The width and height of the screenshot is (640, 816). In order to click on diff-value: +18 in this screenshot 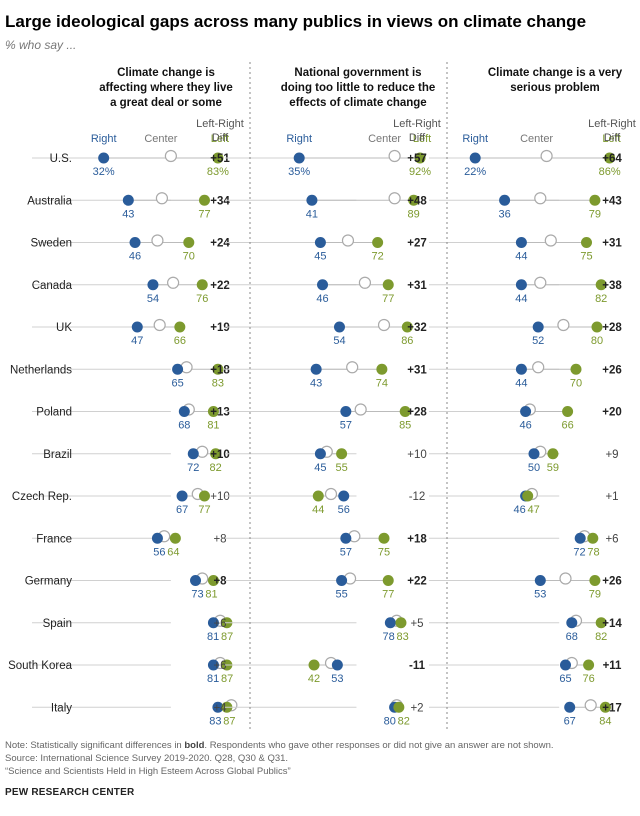, I will do `click(417, 539)`.